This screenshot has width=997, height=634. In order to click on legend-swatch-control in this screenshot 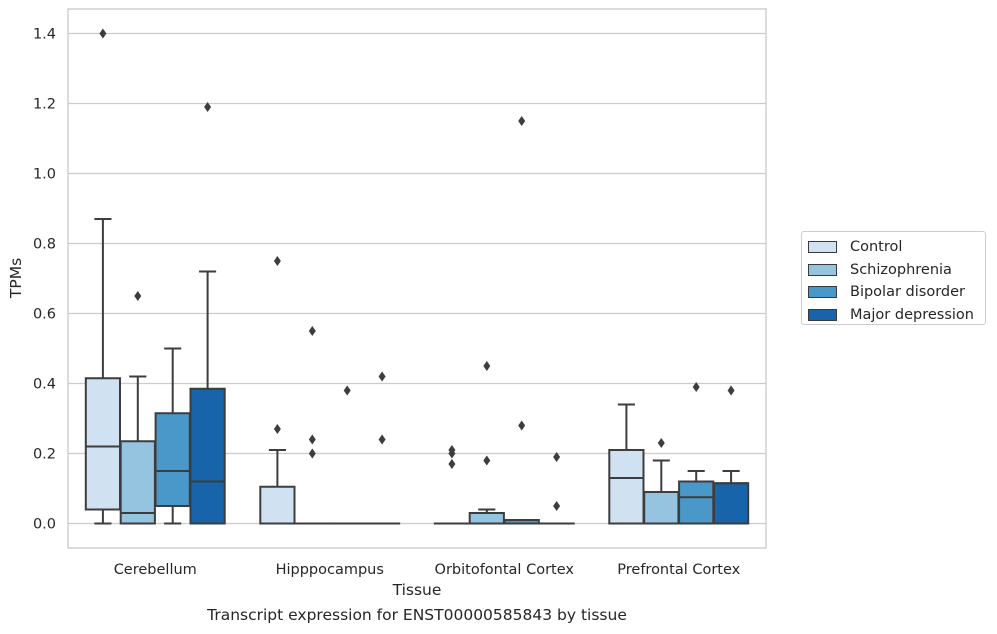, I will do `click(822, 247)`.